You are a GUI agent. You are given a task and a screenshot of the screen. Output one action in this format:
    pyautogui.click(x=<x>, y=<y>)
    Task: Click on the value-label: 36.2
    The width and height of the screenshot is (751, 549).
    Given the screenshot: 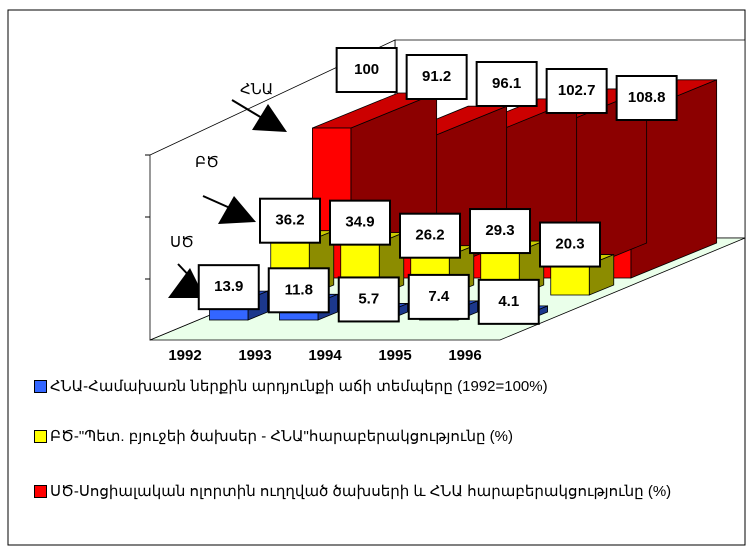 What is the action you would take?
    pyautogui.click(x=289, y=220)
    